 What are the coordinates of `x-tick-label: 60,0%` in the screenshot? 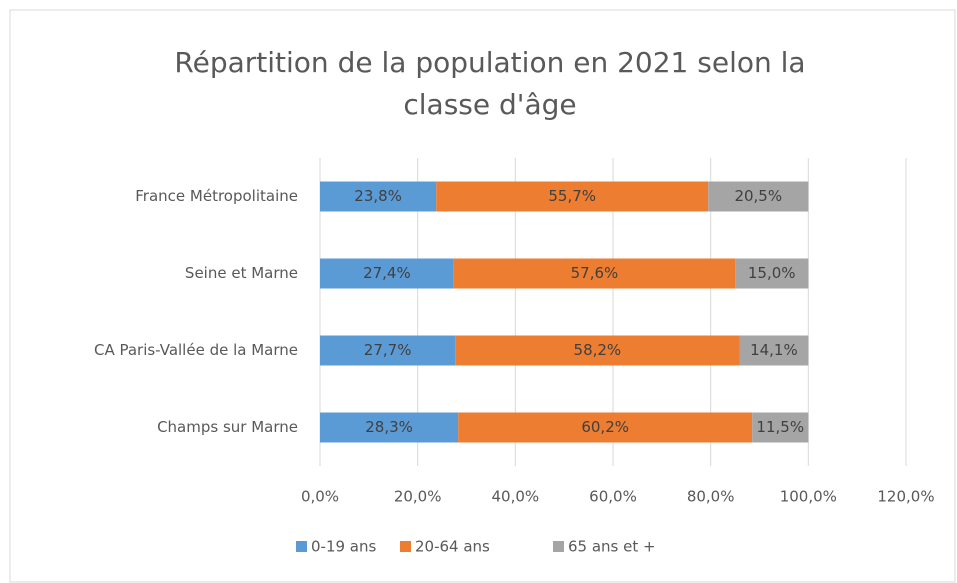 It's located at (613, 497).